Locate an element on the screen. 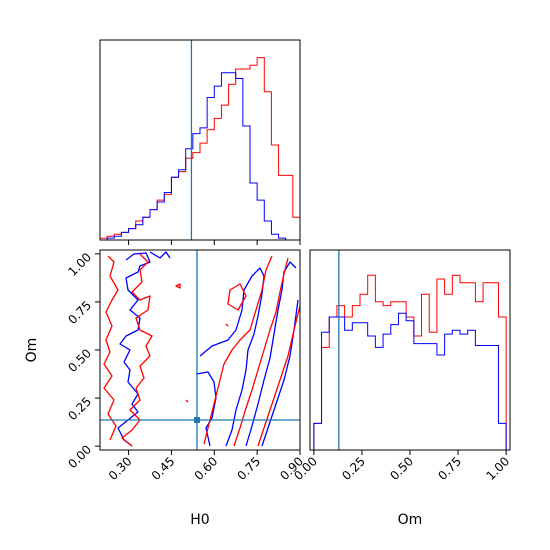 The image size is (550, 550). contour-red-inner is located at coordinates (238, 350).